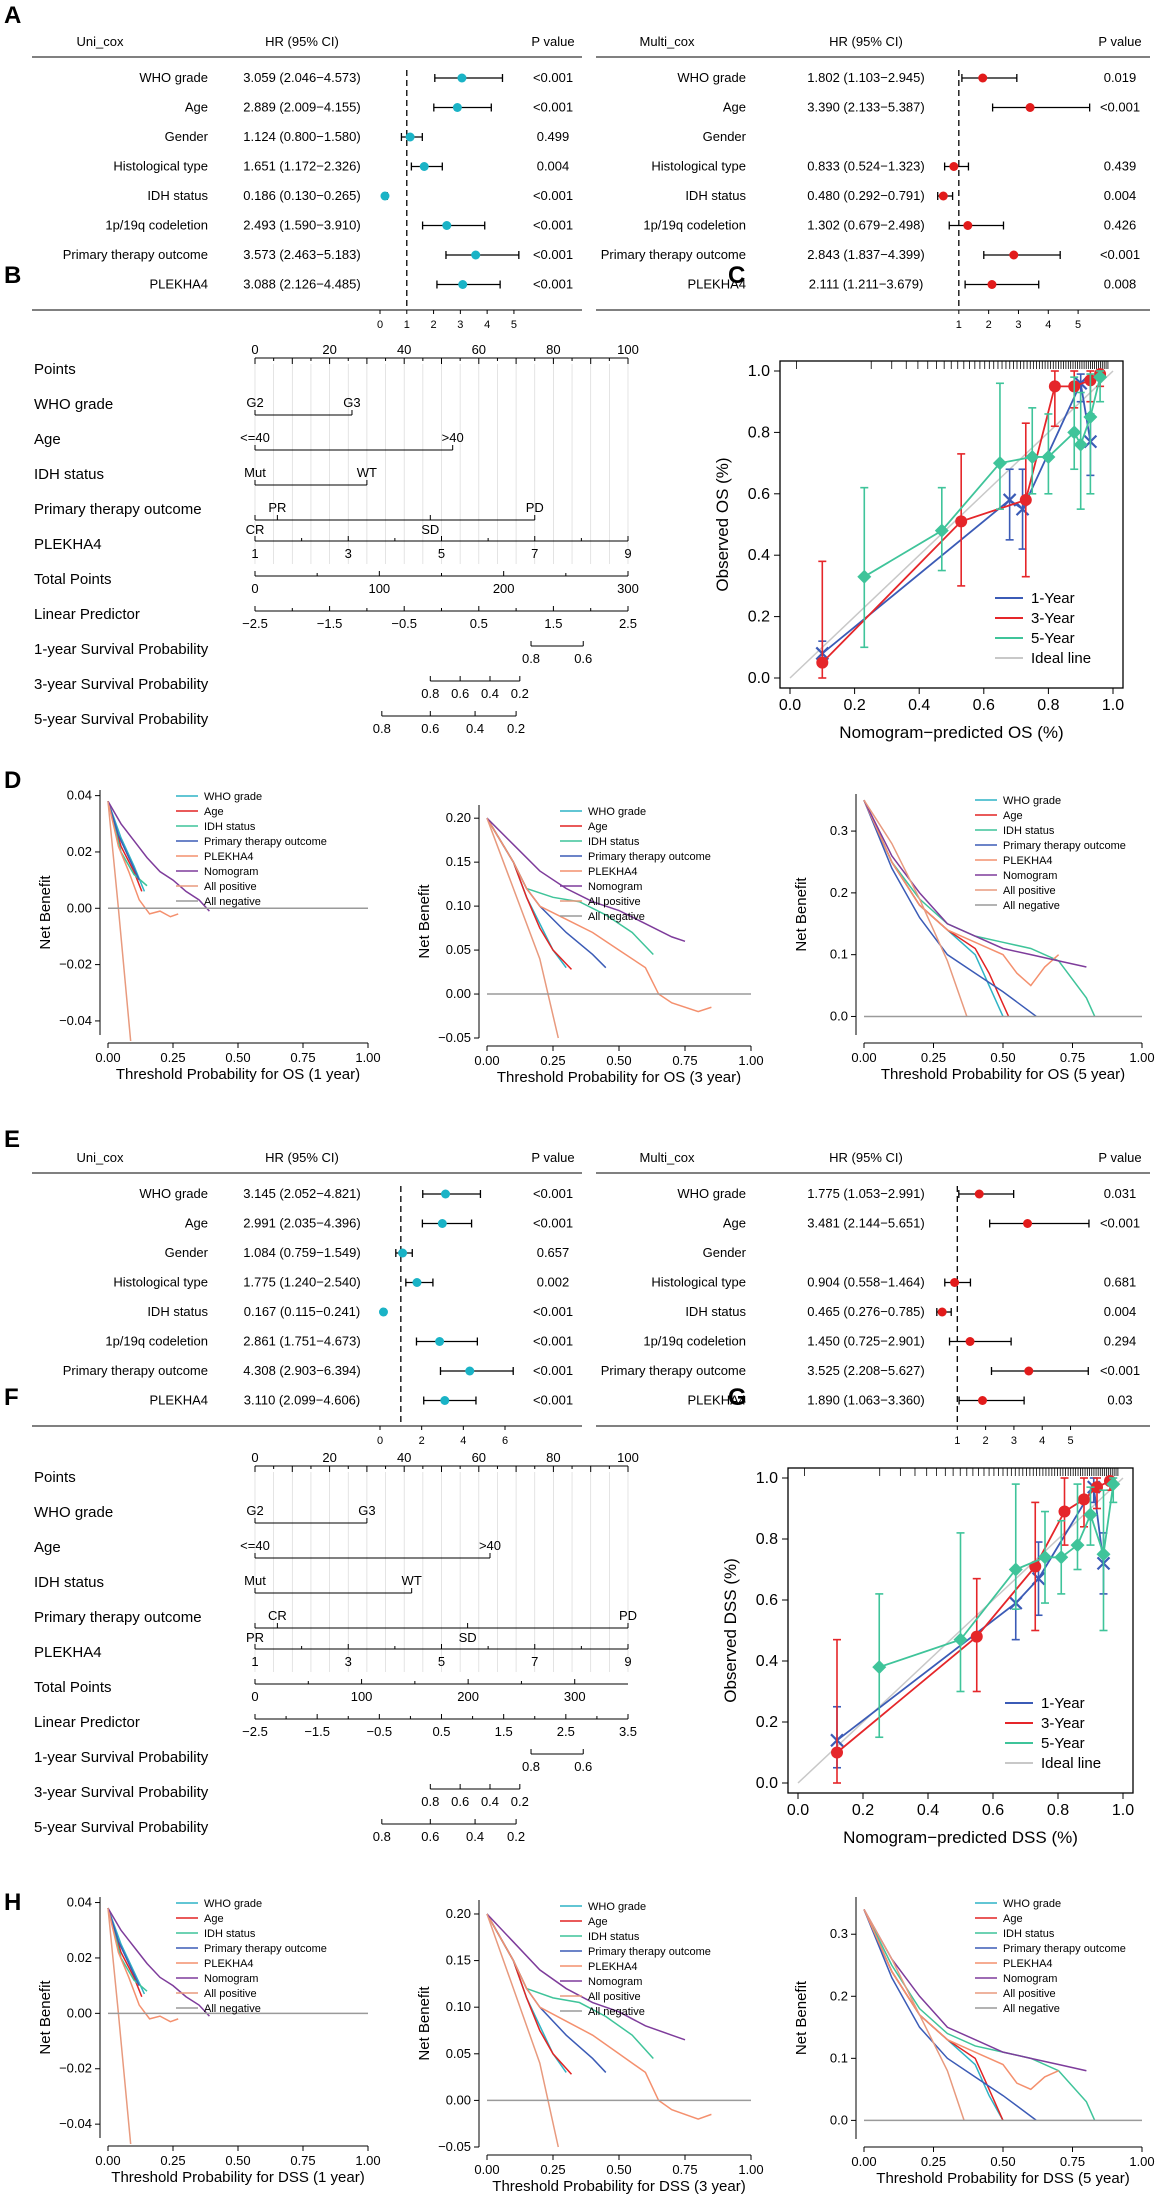  I want to click on x-tick-label: 0.50, so click(618, 1060).